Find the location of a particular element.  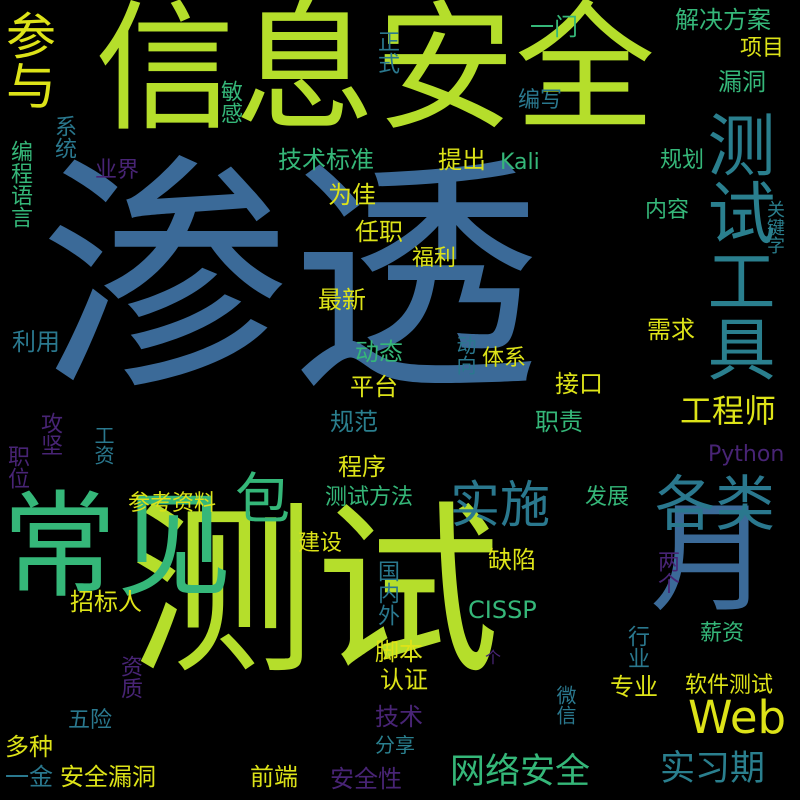

cloud-word: 内容 is located at coordinates (667, 210).